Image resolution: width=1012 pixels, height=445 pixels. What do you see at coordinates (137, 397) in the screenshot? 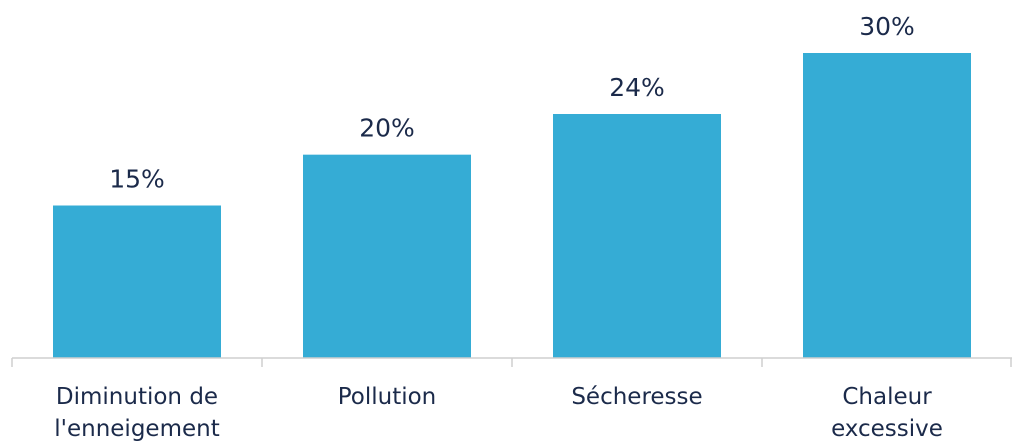
I see `category-label-line: Diminution de` at bounding box center [137, 397].